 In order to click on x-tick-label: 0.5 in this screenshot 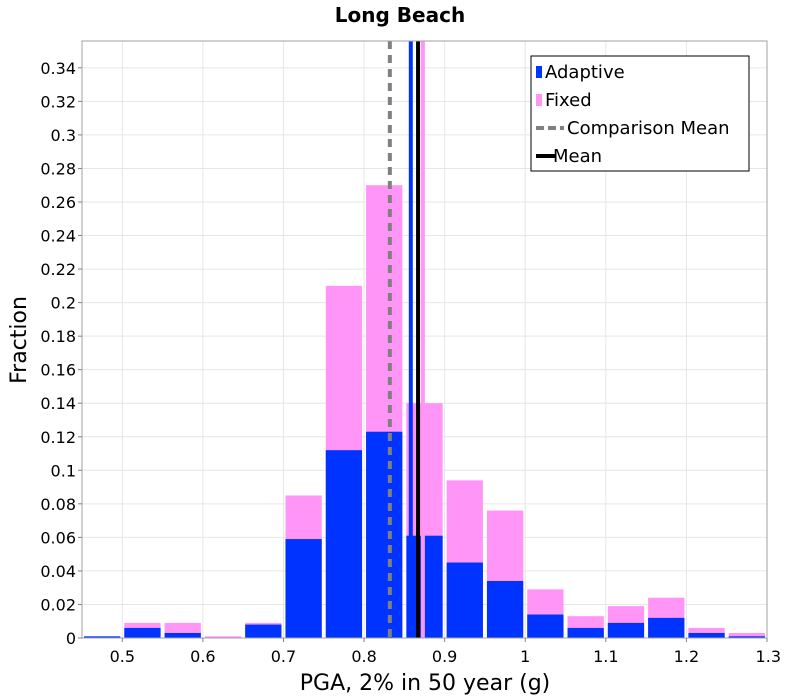, I will do `click(122, 656)`.